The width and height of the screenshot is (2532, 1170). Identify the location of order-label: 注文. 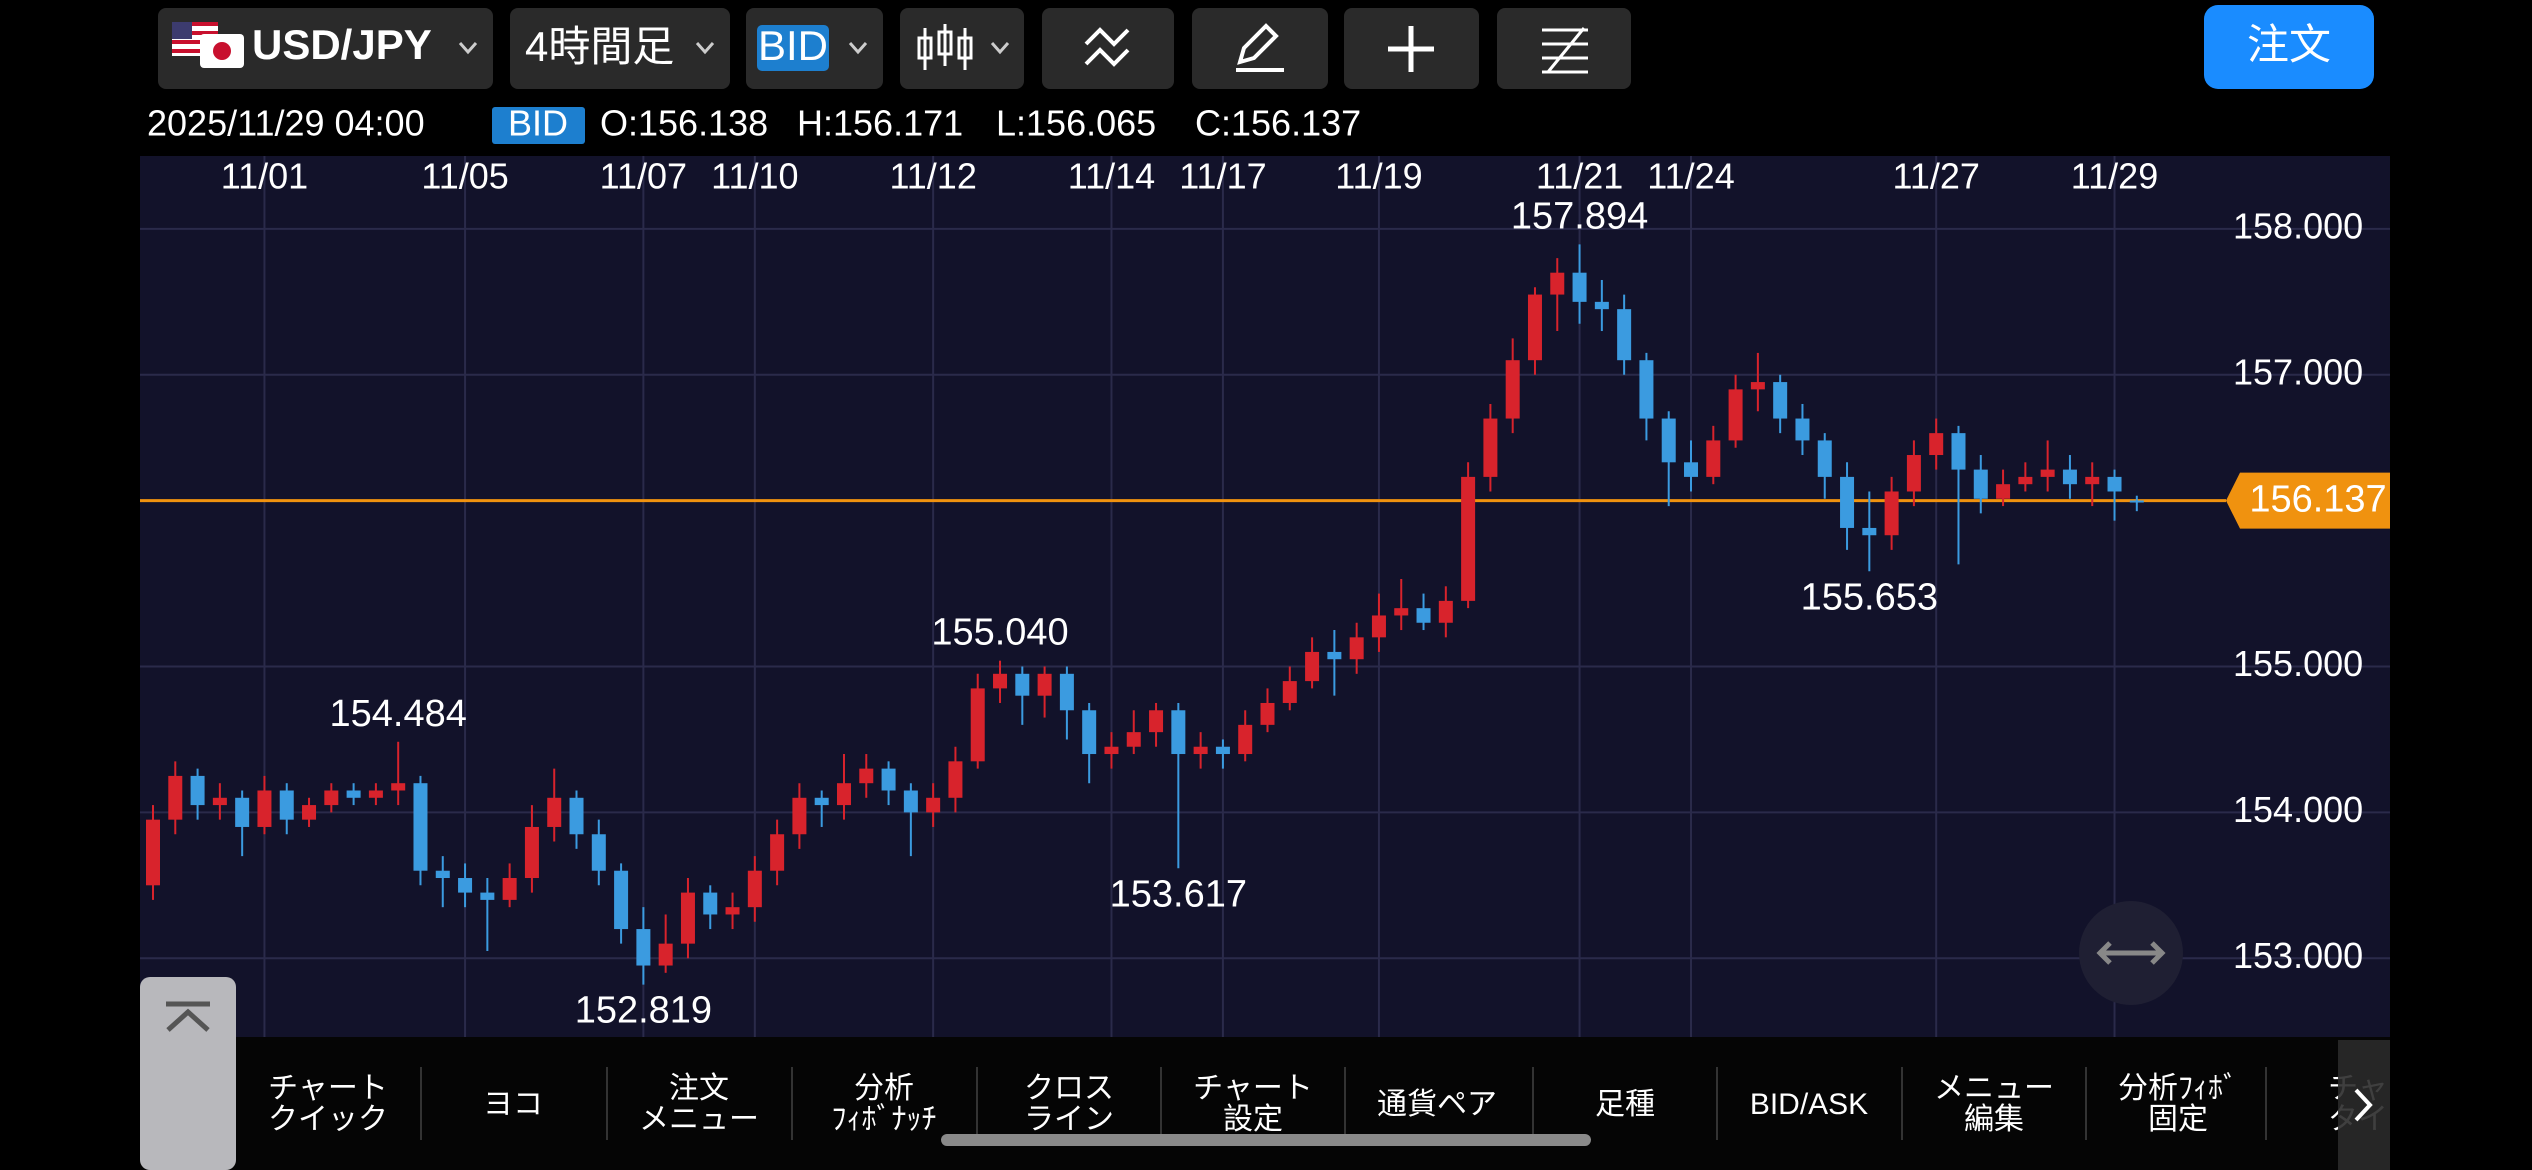
(2289, 44).